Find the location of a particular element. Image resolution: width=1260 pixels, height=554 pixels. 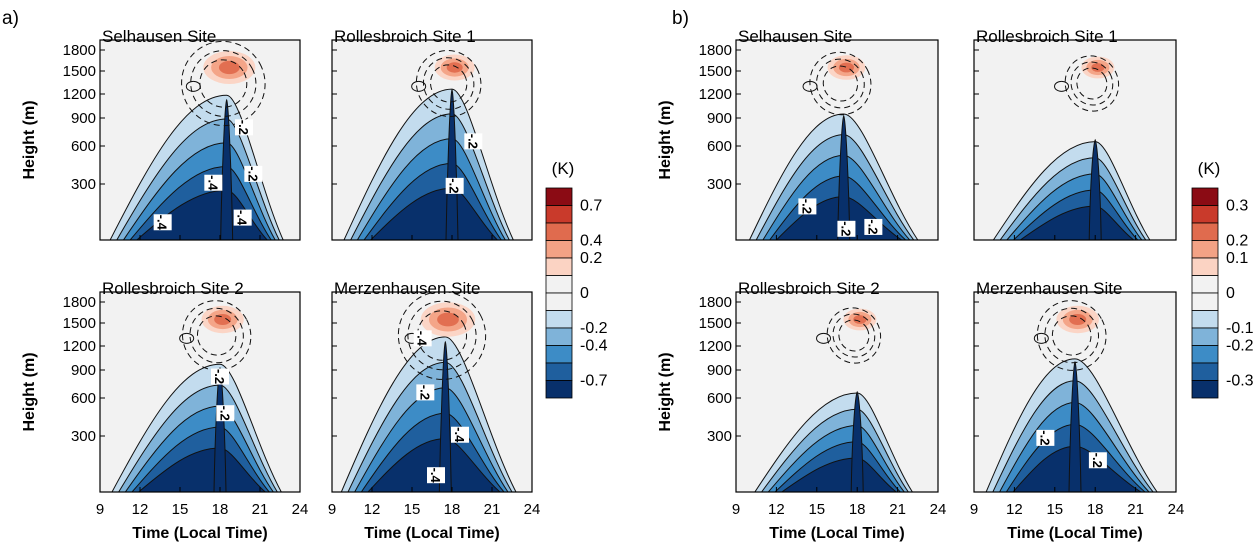

subplot-title: Selhausen Site is located at coordinates (795, 36).